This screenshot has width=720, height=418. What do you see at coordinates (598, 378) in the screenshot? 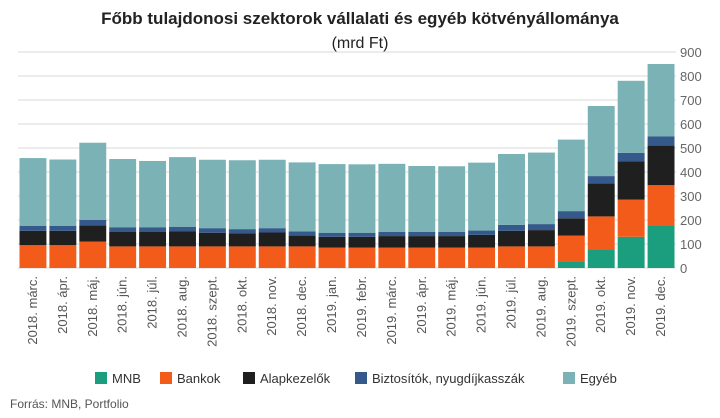
I see `legend-label: Egyéb` at bounding box center [598, 378].